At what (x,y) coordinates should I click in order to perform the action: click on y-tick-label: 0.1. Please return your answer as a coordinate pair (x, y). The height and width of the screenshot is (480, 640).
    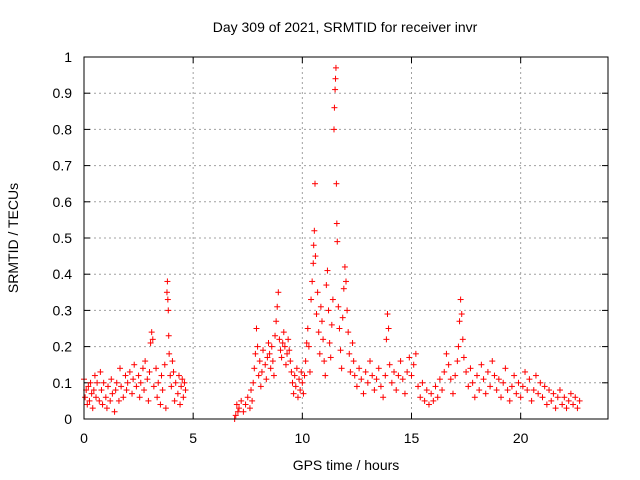
    Looking at the image, I should click on (63, 383).